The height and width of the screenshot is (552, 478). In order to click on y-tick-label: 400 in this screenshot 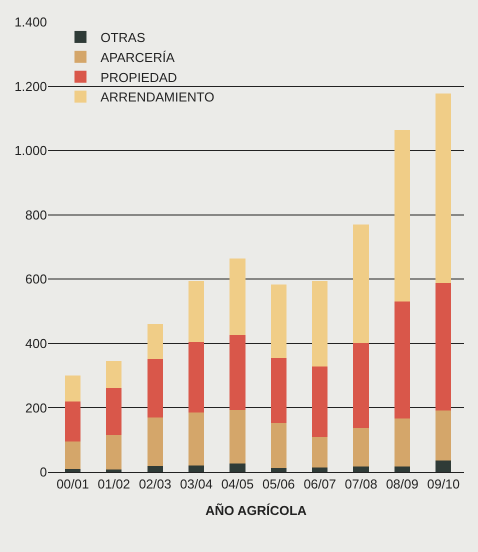, I will do `click(36, 343)`.